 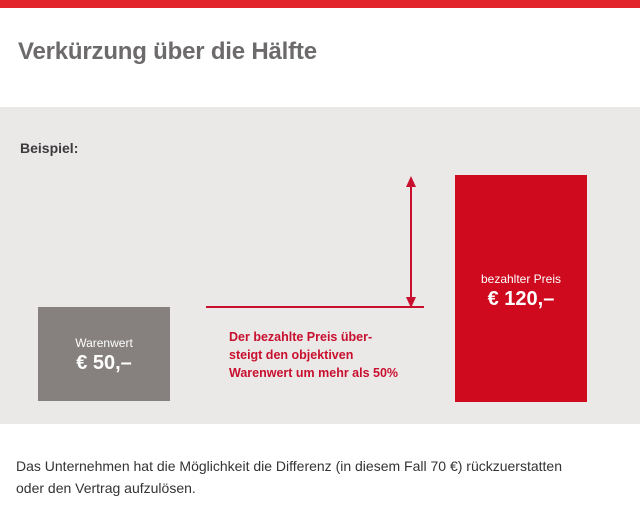 What do you see at coordinates (106, 488) in the screenshot?
I see `footer-line: oder den Vertrag aufzulösen.` at bounding box center [106, 488].